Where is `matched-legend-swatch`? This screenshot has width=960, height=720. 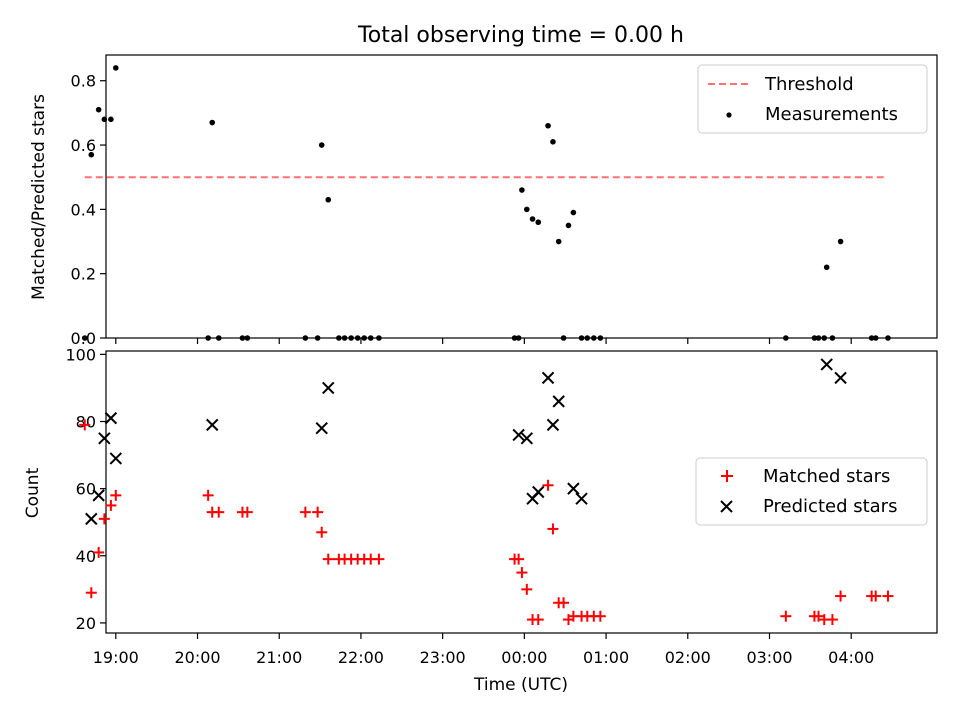
matched-legend-swatch is located at coordinates (727, 476).